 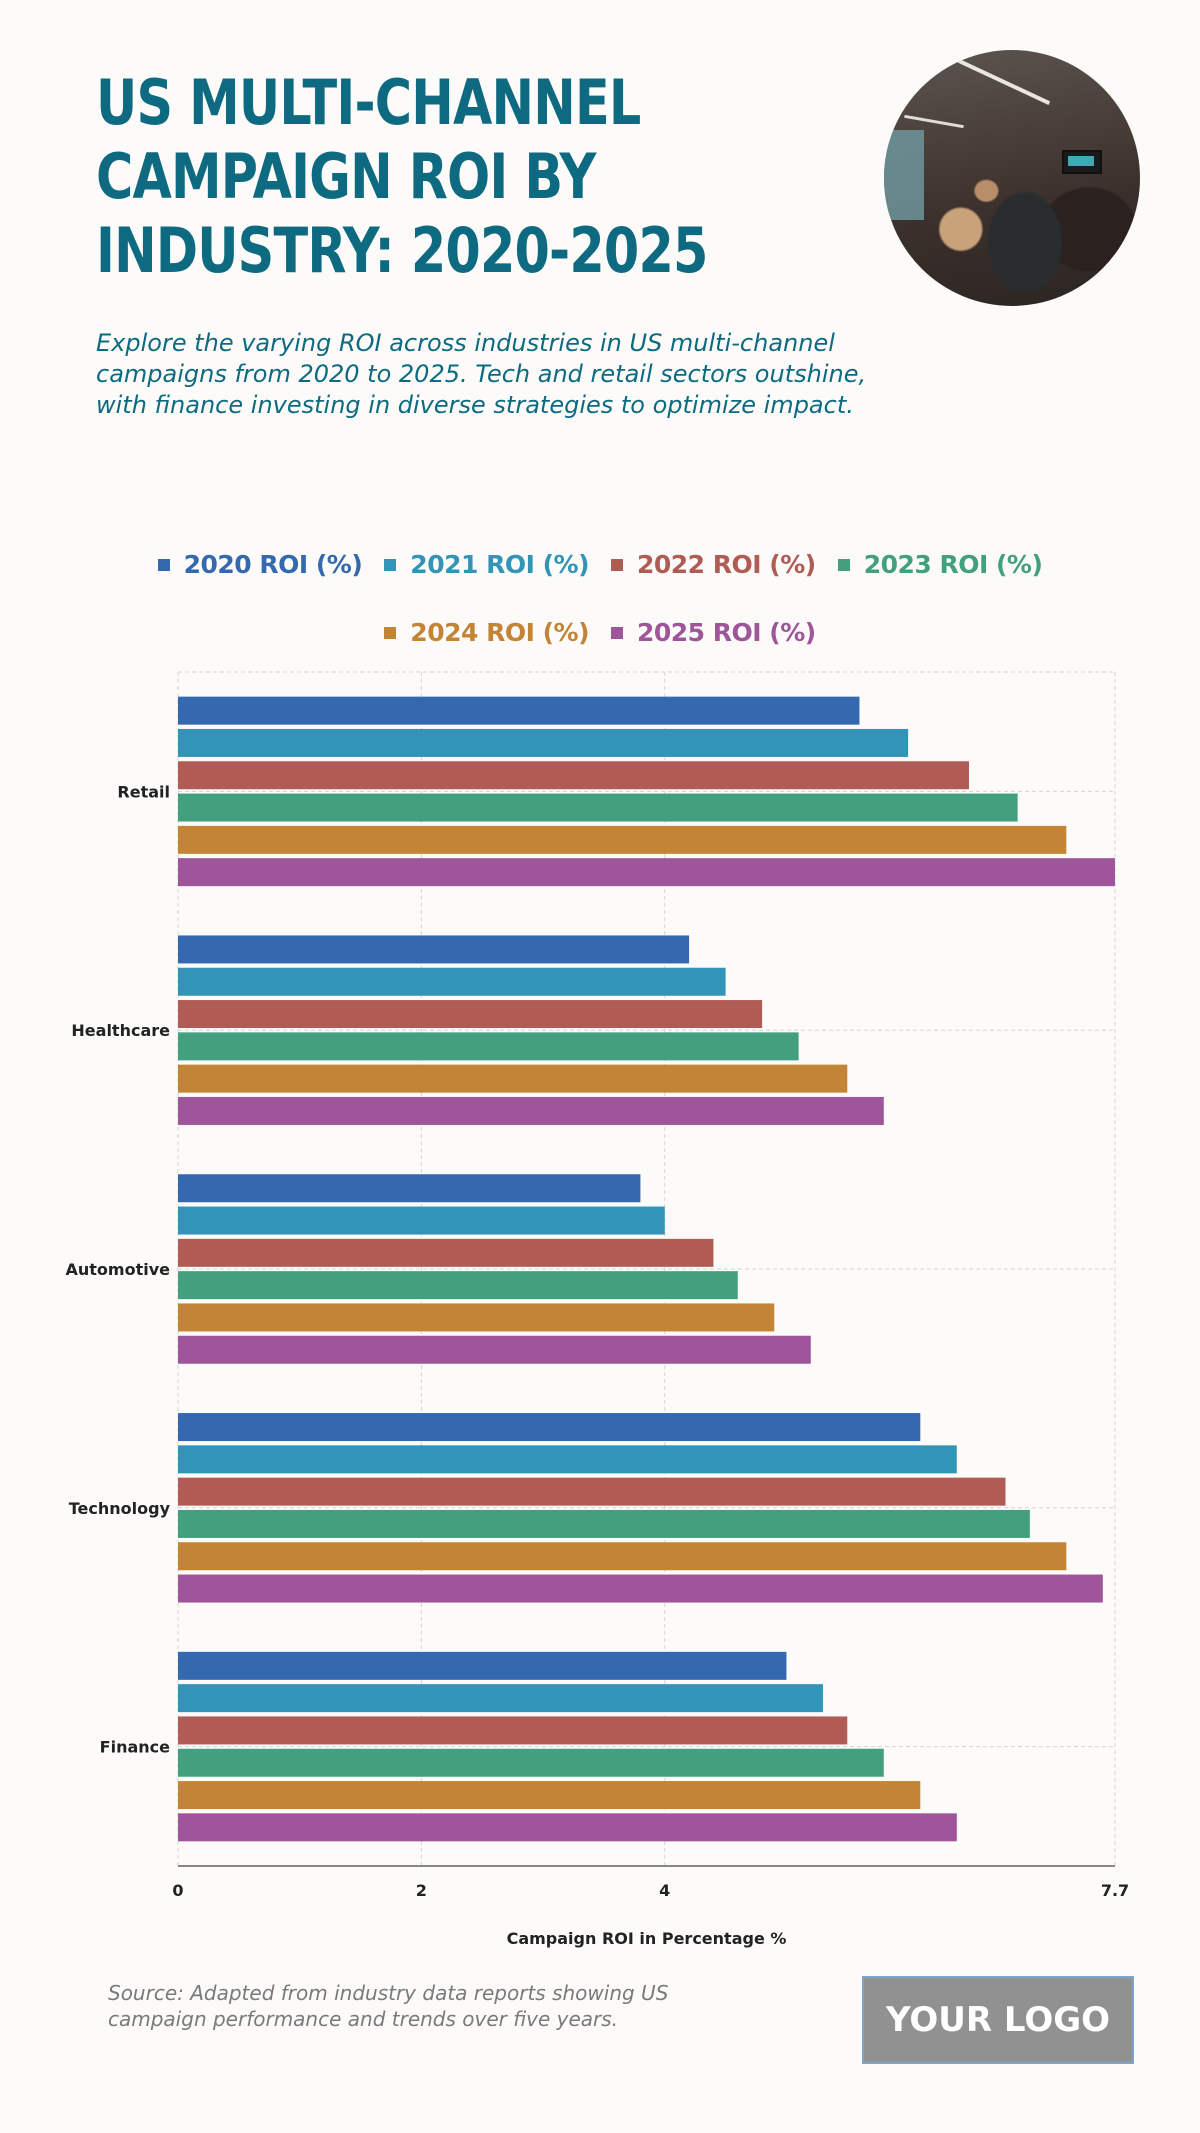 What do you see at coordinates (120, 1030) in the screenshot?
I see `category-label: Healthcare` at bounding box center [120, 1030].